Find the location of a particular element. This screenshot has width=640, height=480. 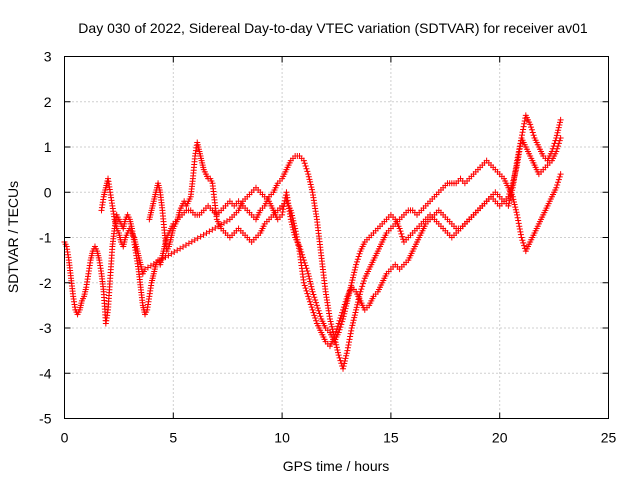

x-tick-label: 15 is located at coordinates (391, 438).